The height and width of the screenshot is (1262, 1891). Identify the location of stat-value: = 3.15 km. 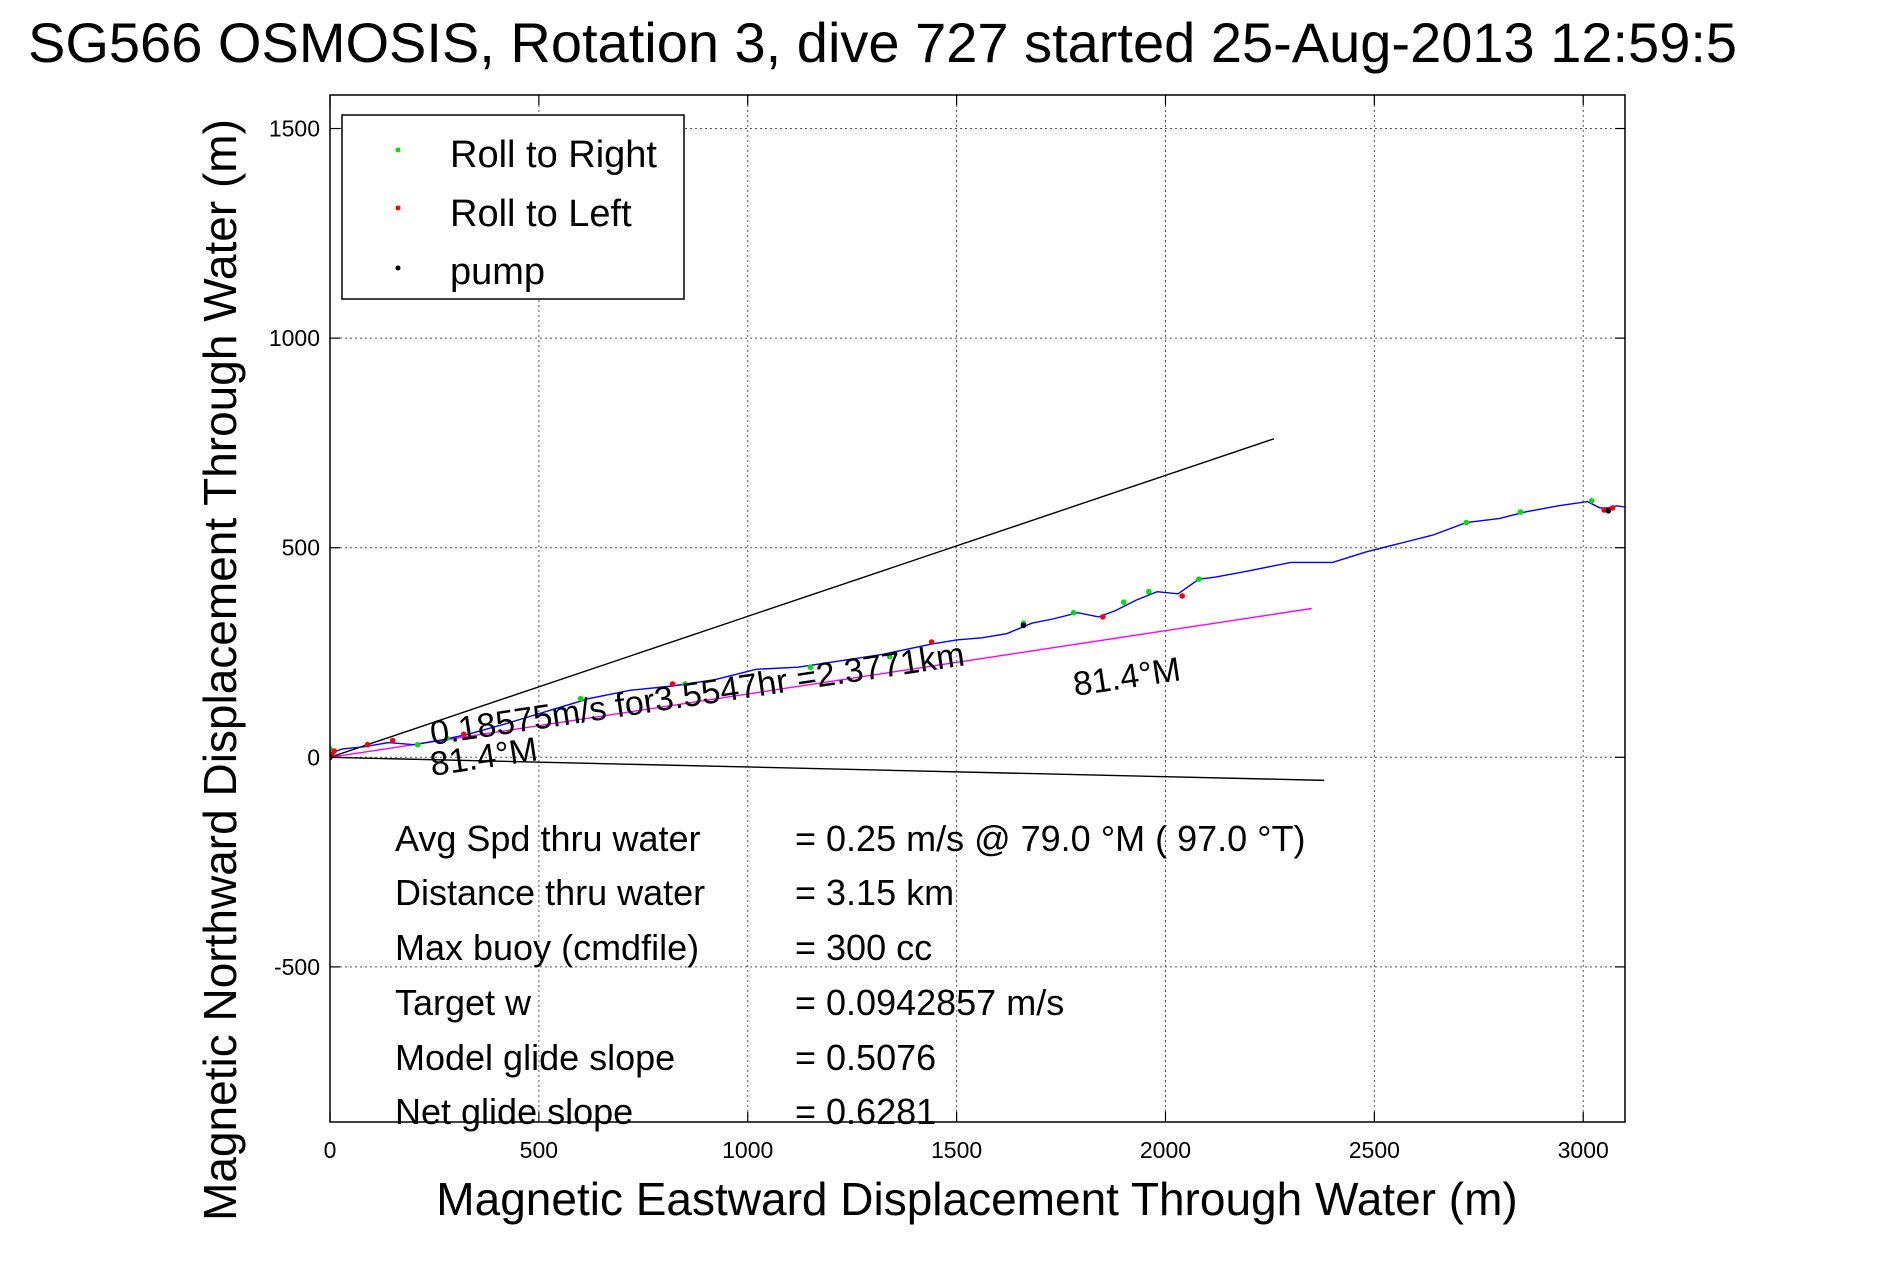
(874, 892).